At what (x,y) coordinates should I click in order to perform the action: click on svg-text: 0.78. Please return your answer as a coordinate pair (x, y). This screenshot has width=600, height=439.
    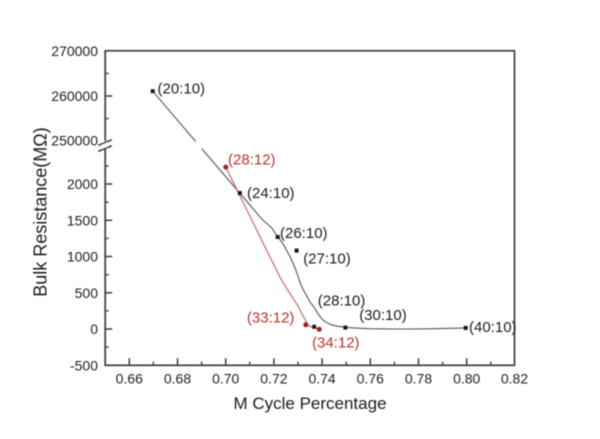
    Looking at the image, I should click on (418, 379).